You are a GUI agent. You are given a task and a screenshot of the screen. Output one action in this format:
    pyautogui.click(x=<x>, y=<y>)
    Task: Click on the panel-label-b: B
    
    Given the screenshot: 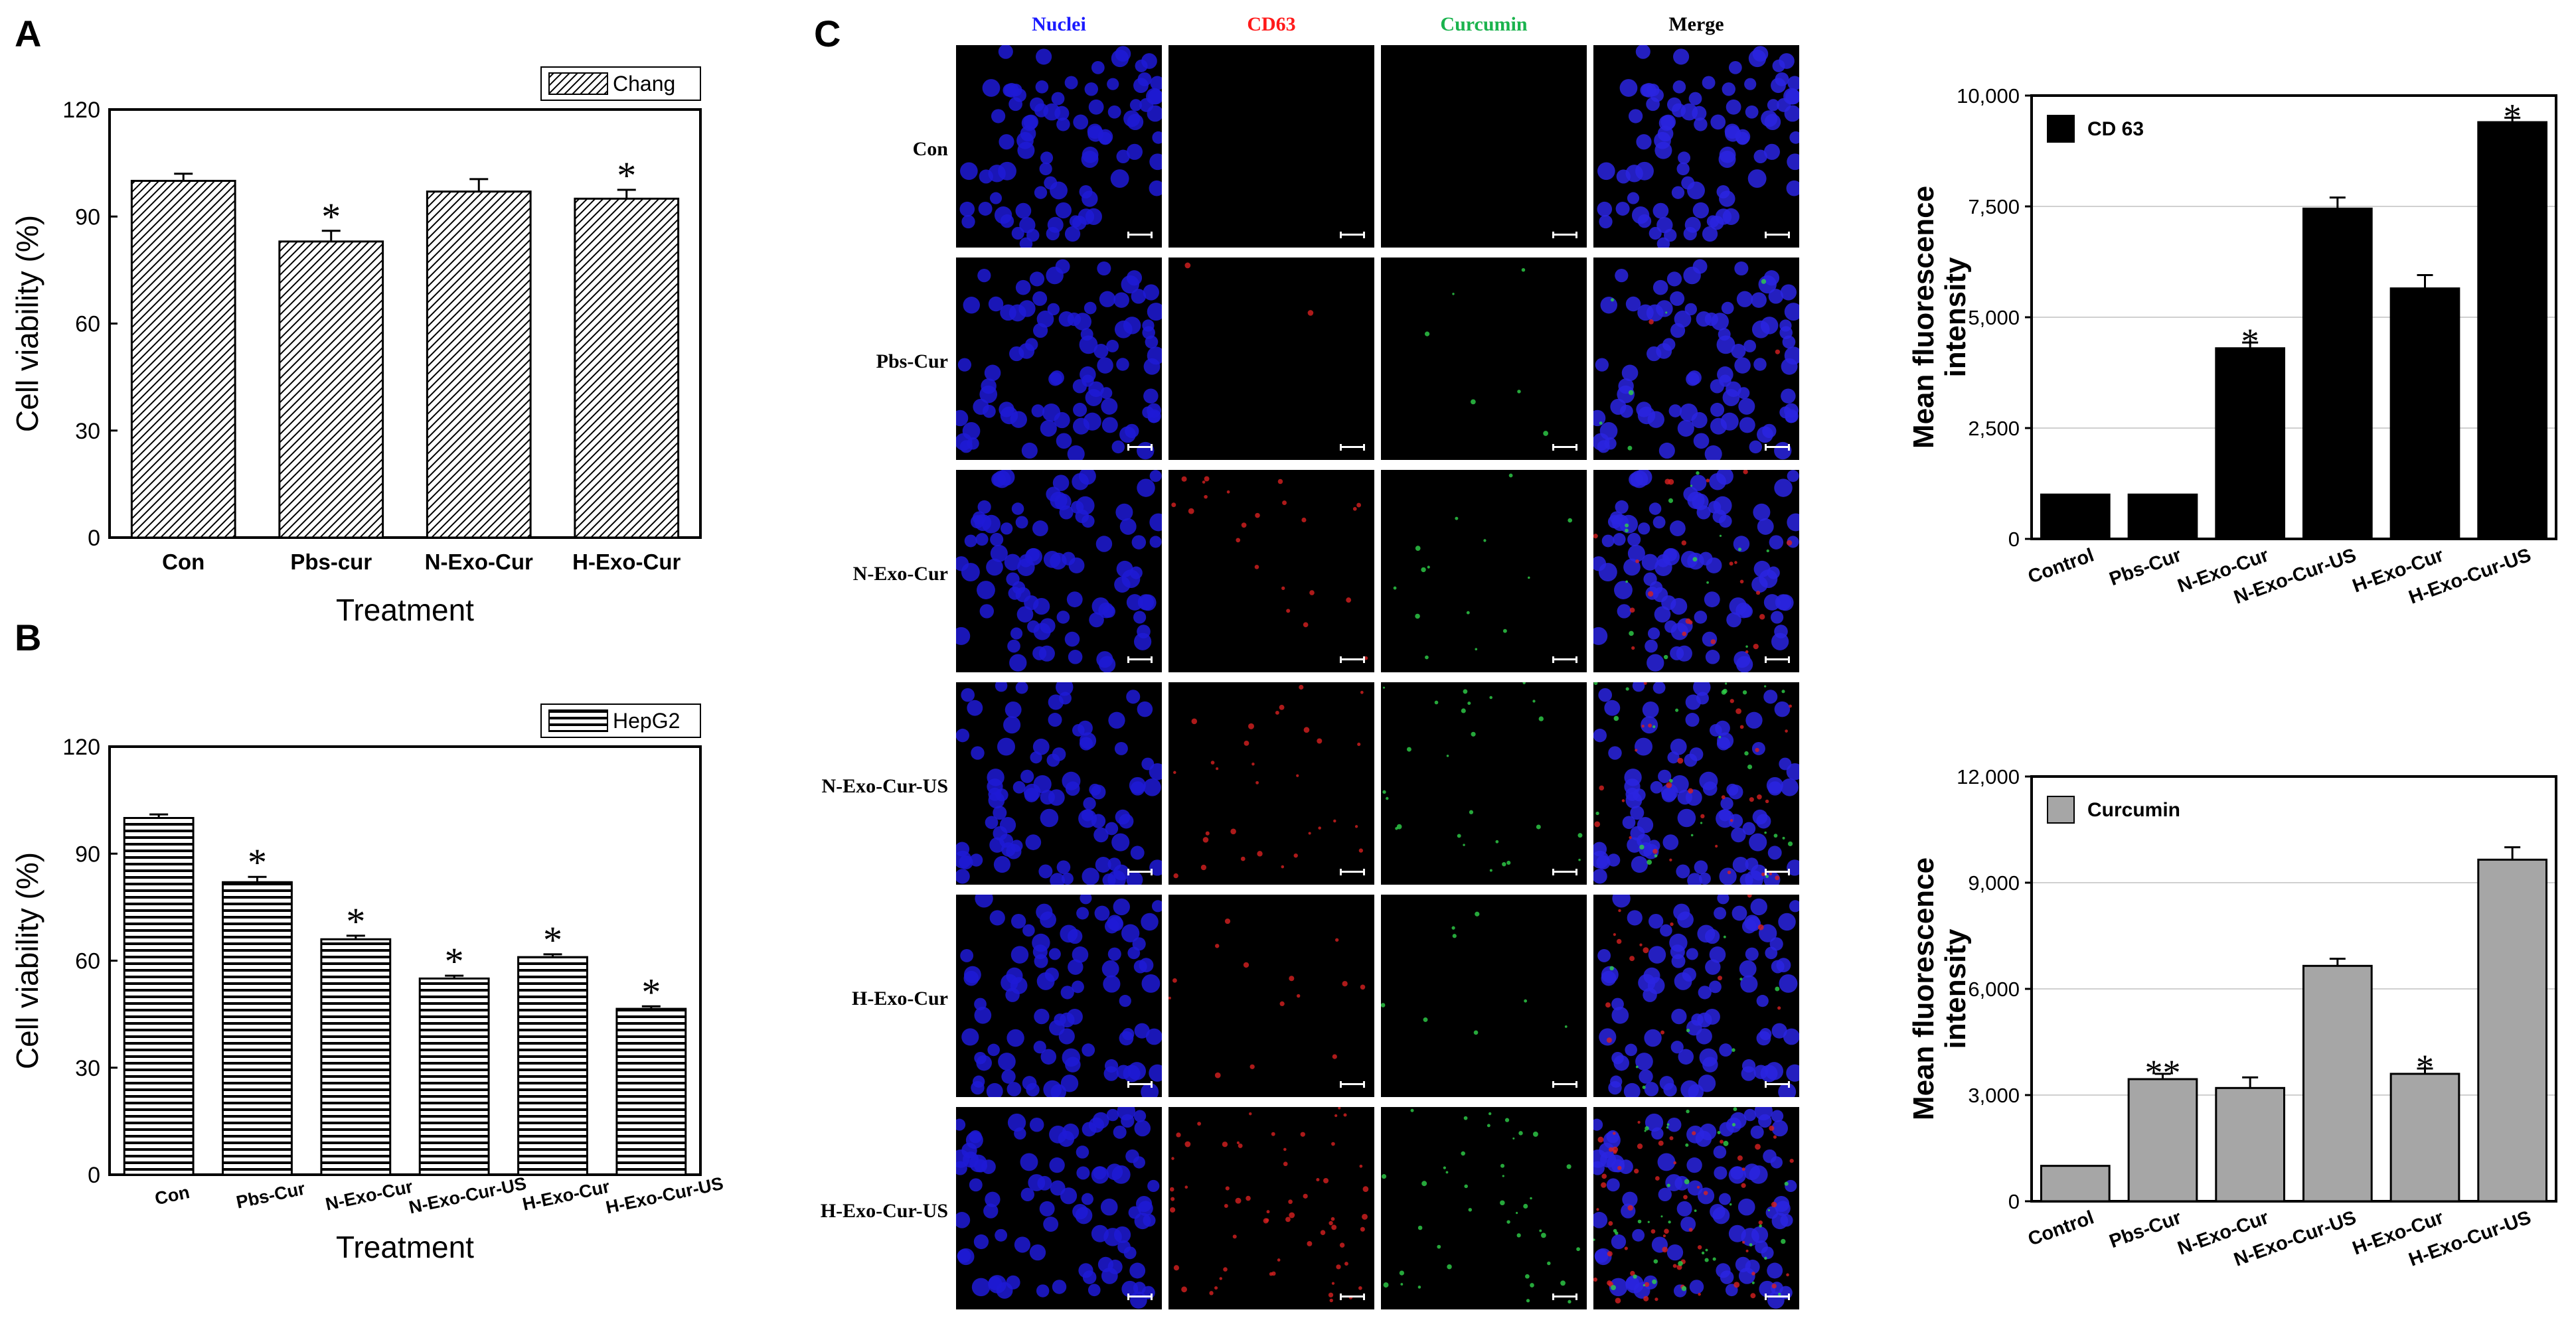 What is the action you would take?
    pyautogui.click(x=28, y=638)
    